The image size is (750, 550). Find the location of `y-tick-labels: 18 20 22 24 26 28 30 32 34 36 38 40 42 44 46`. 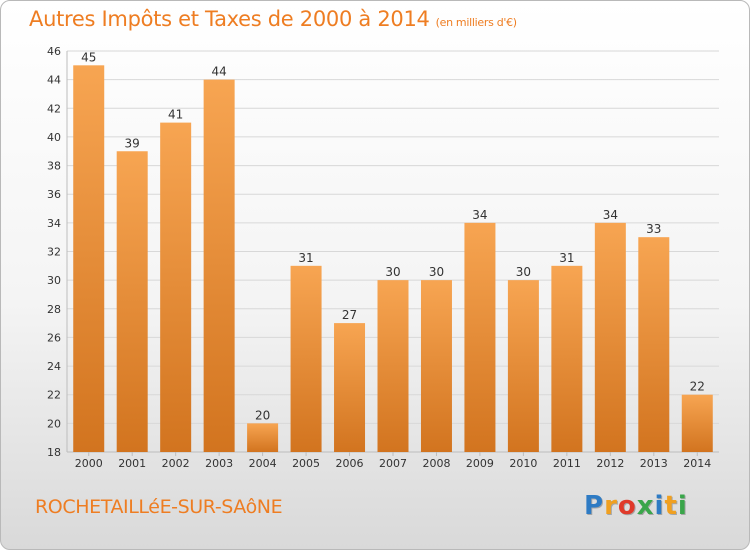

y-tick-labels: 18 20 22 24 26 28 30 32 34 36 38 40 42 44 46 is located at coordinates (54, 252).